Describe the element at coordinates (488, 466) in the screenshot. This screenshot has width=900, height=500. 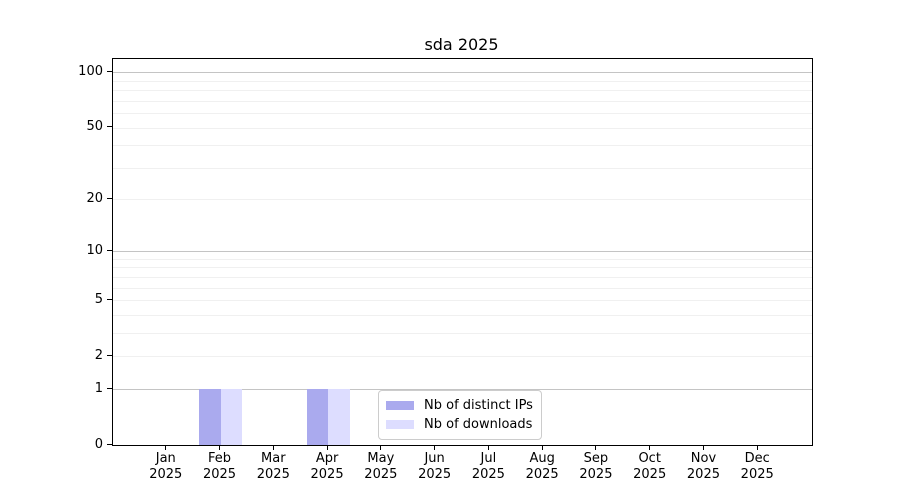
I see `x-tick-label: Jul 2025` at that location.